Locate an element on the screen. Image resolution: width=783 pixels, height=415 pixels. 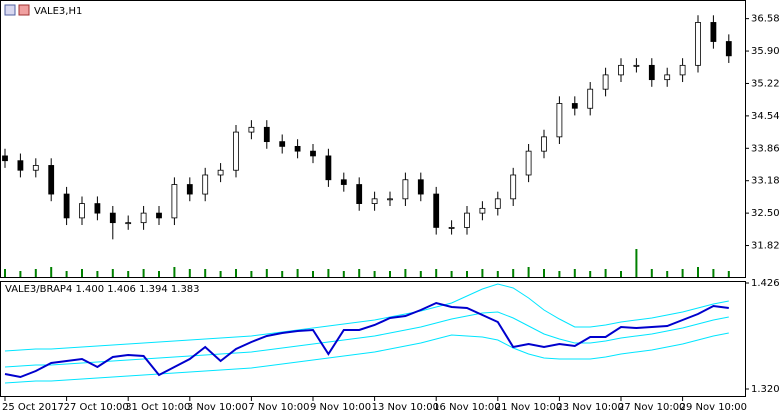
x-tick-label: 3 Nov 10:00 is located at coordinates (217, 407).